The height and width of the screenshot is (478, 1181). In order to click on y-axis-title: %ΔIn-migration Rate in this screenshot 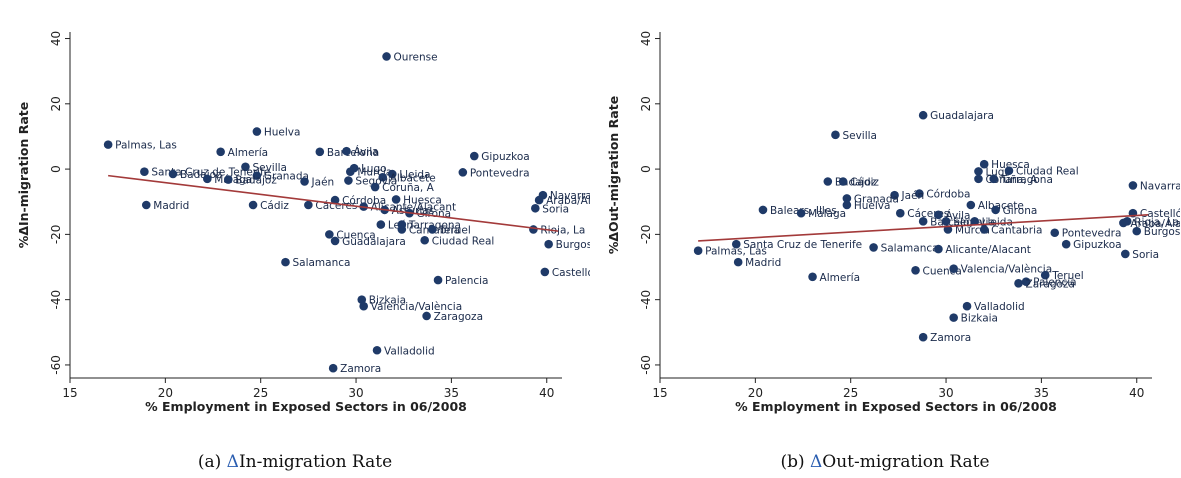, I will do `click(23, 175)`.